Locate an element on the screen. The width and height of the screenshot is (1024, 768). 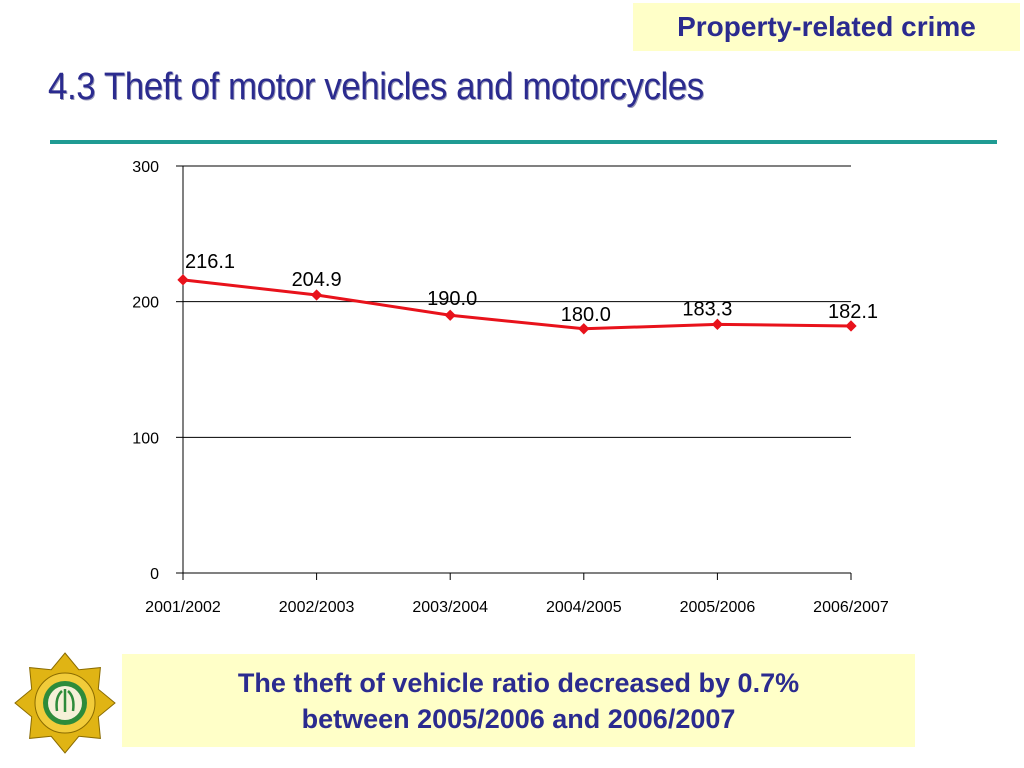
data-label: 180.0 is located at coordinates (586, 315).